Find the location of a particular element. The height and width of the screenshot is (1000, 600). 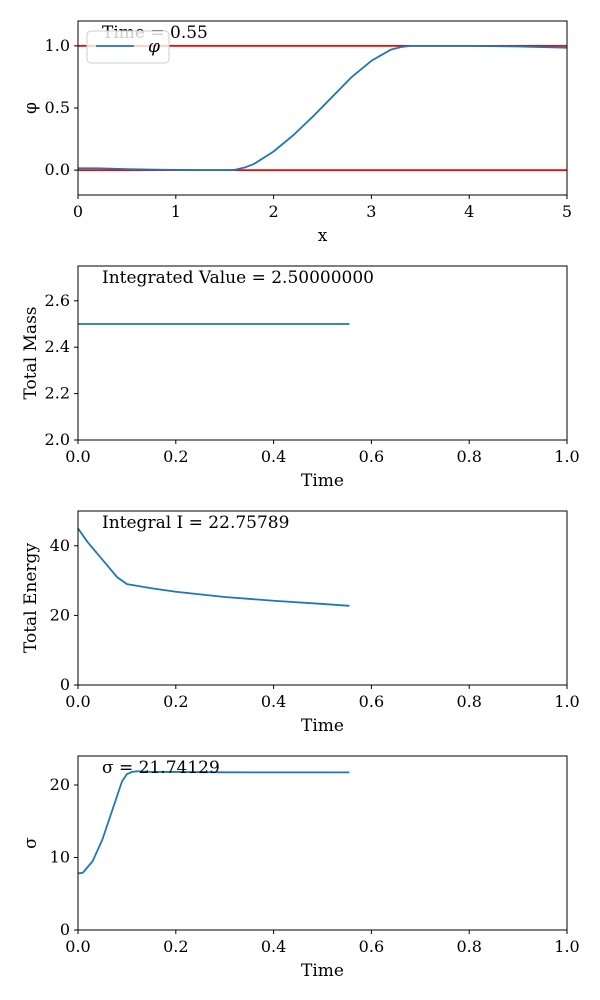

y-tick-label: 0.5 is located at coordinates (57, 107).